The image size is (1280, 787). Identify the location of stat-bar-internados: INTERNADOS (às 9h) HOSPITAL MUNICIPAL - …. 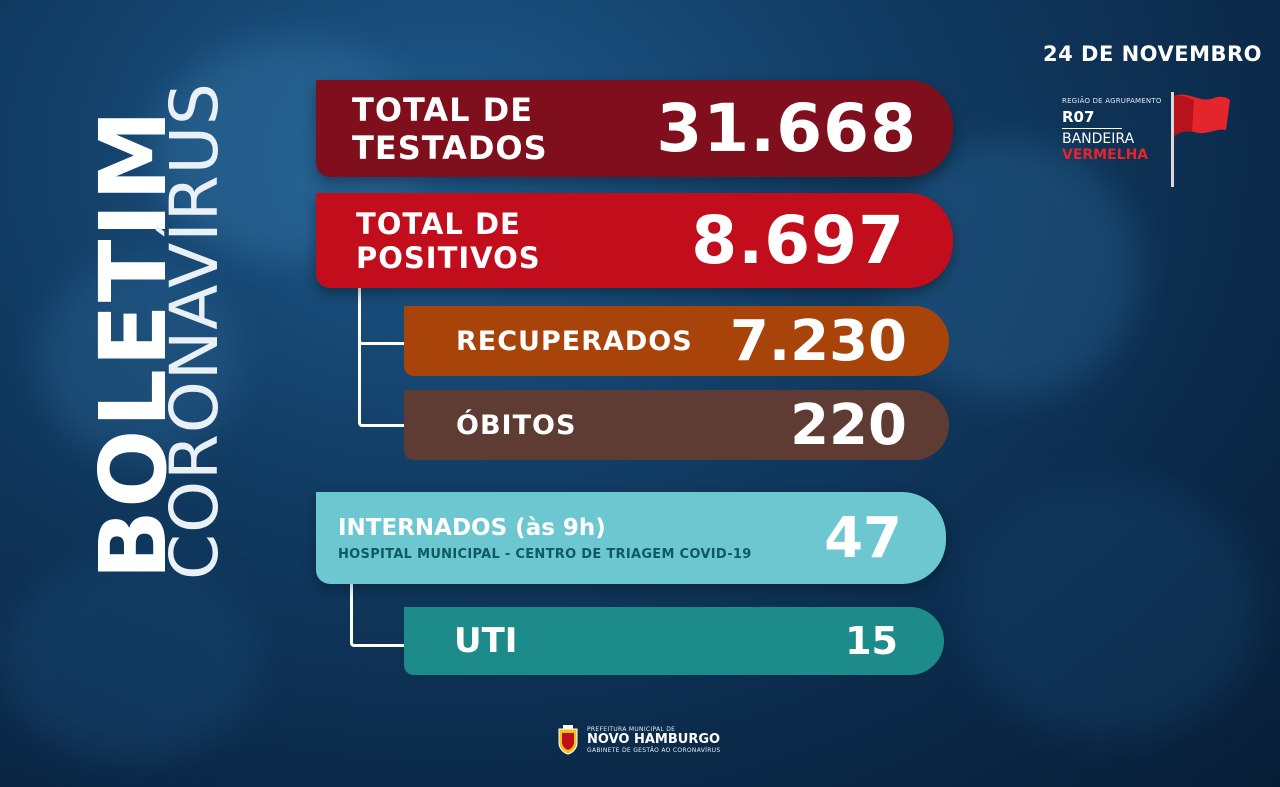
(631, 538).